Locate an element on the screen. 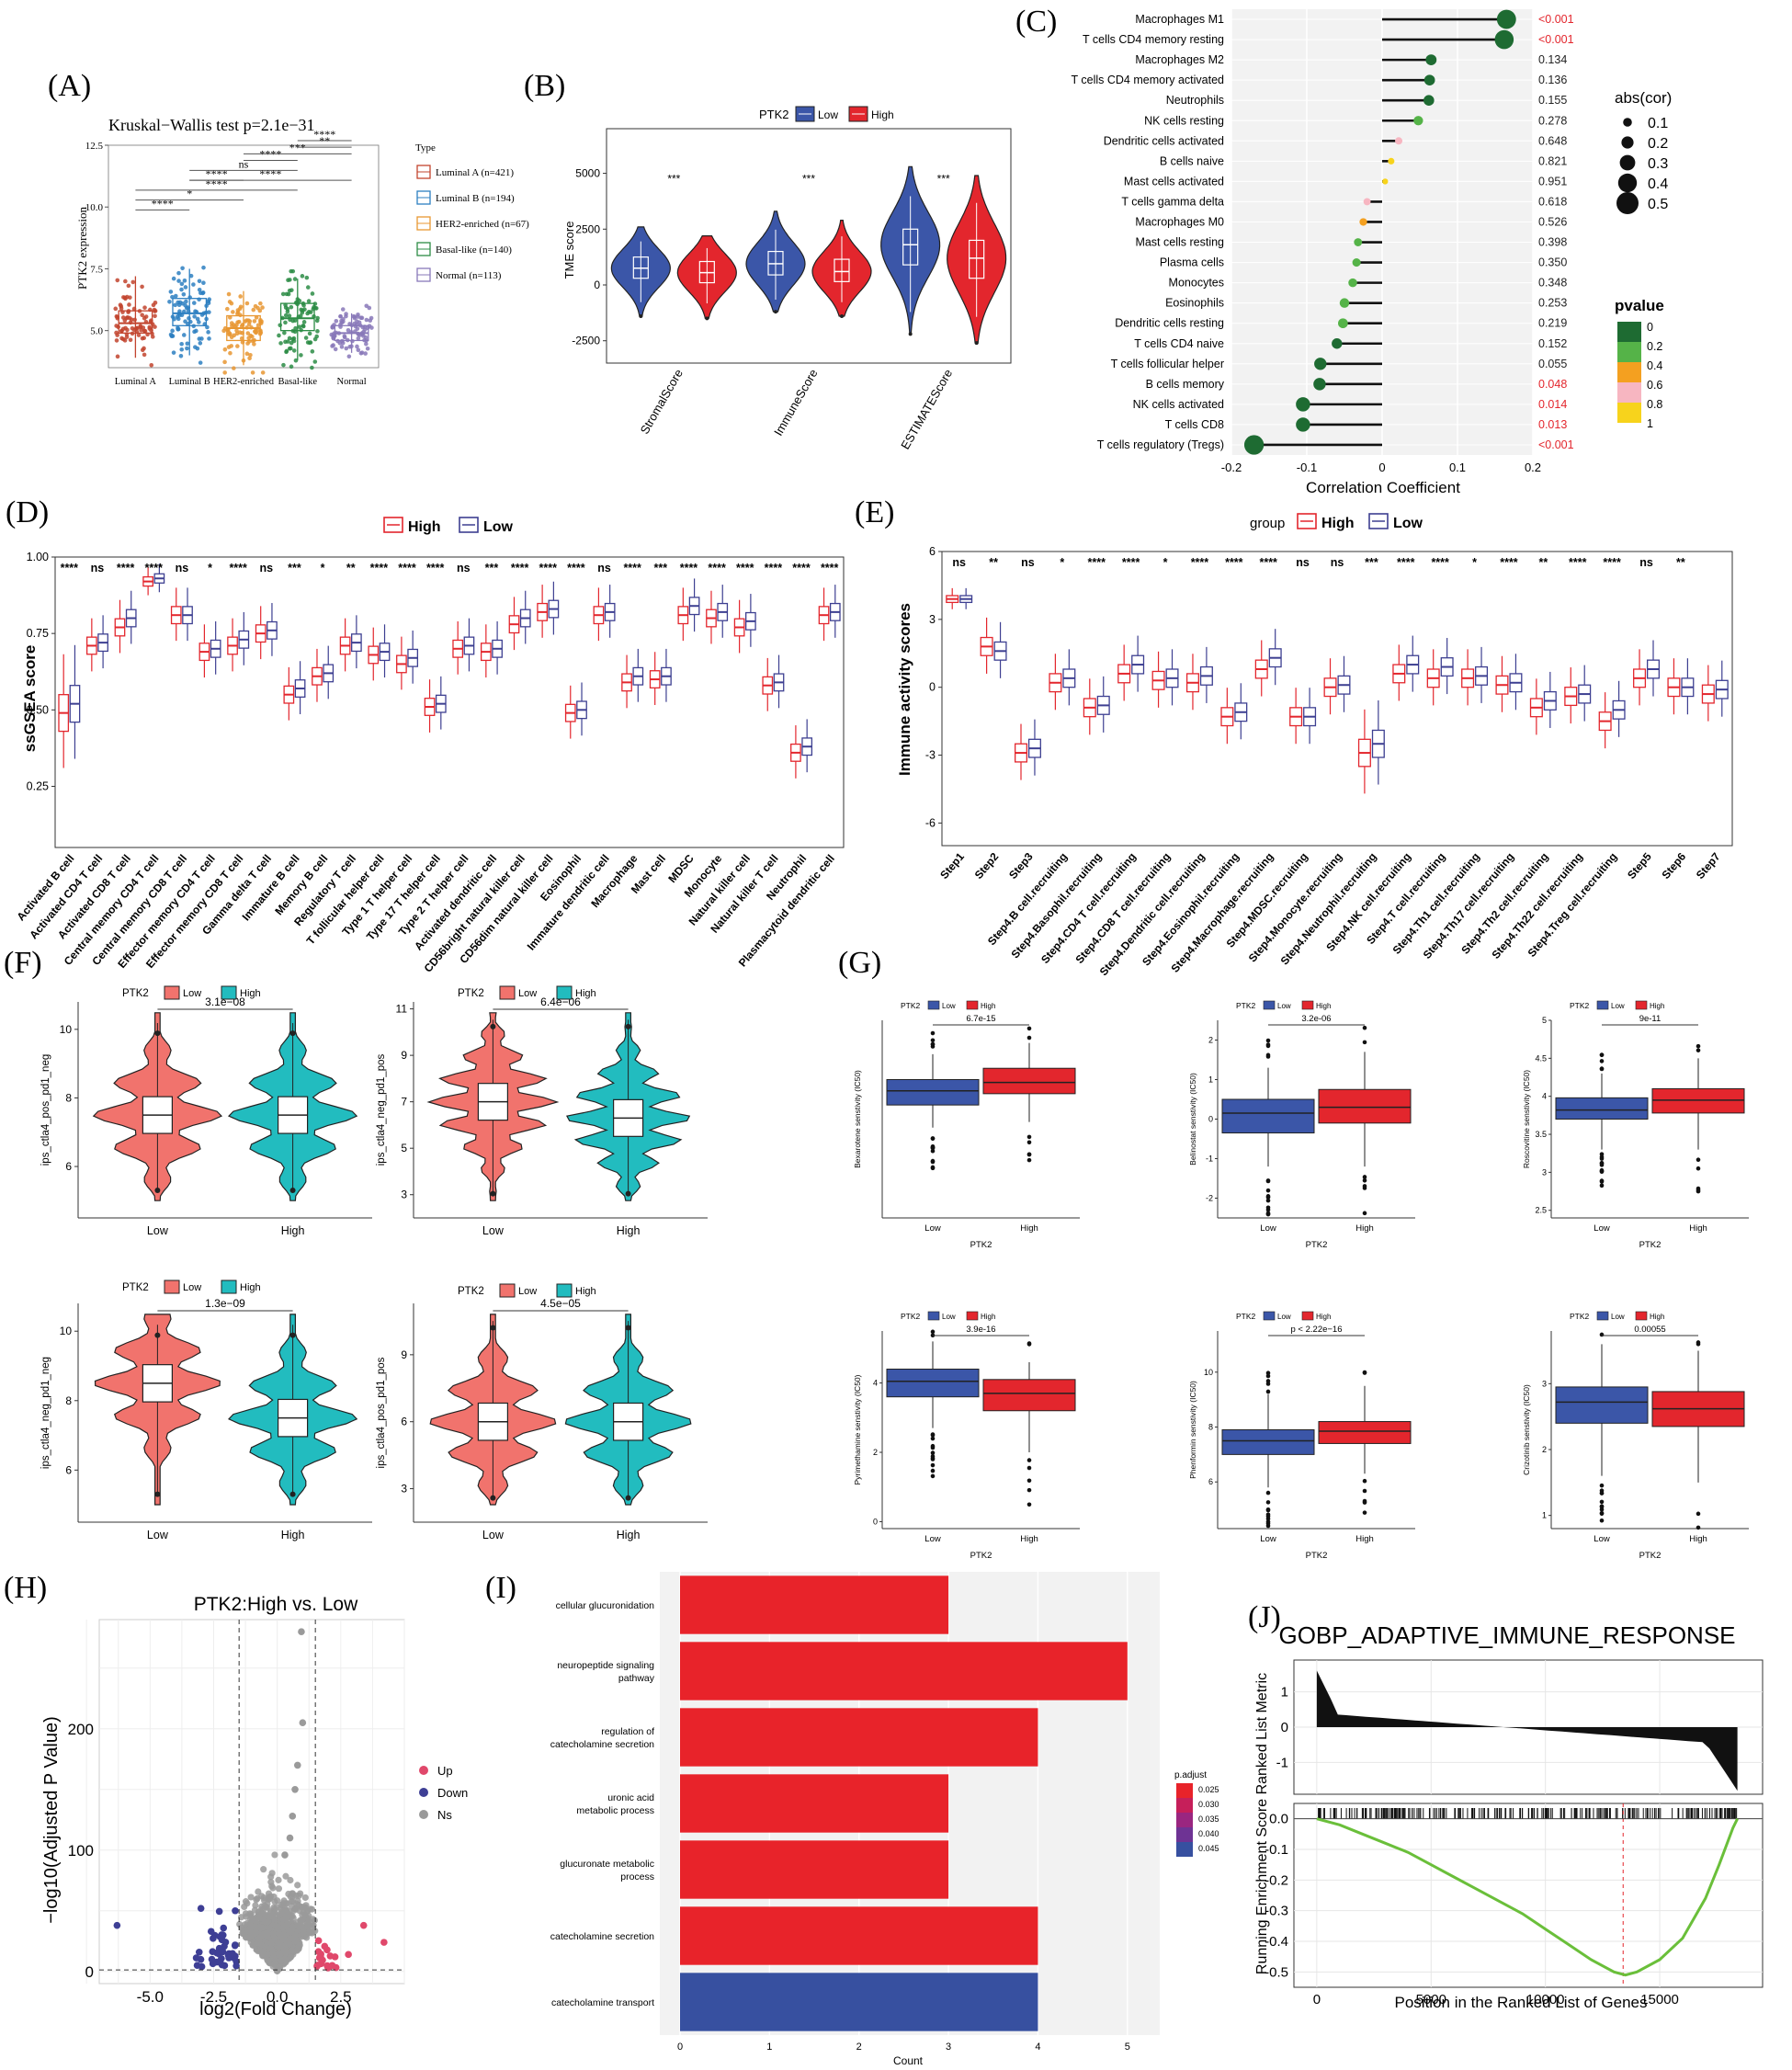  significance-label: *** is located at coordinates (492, 568).